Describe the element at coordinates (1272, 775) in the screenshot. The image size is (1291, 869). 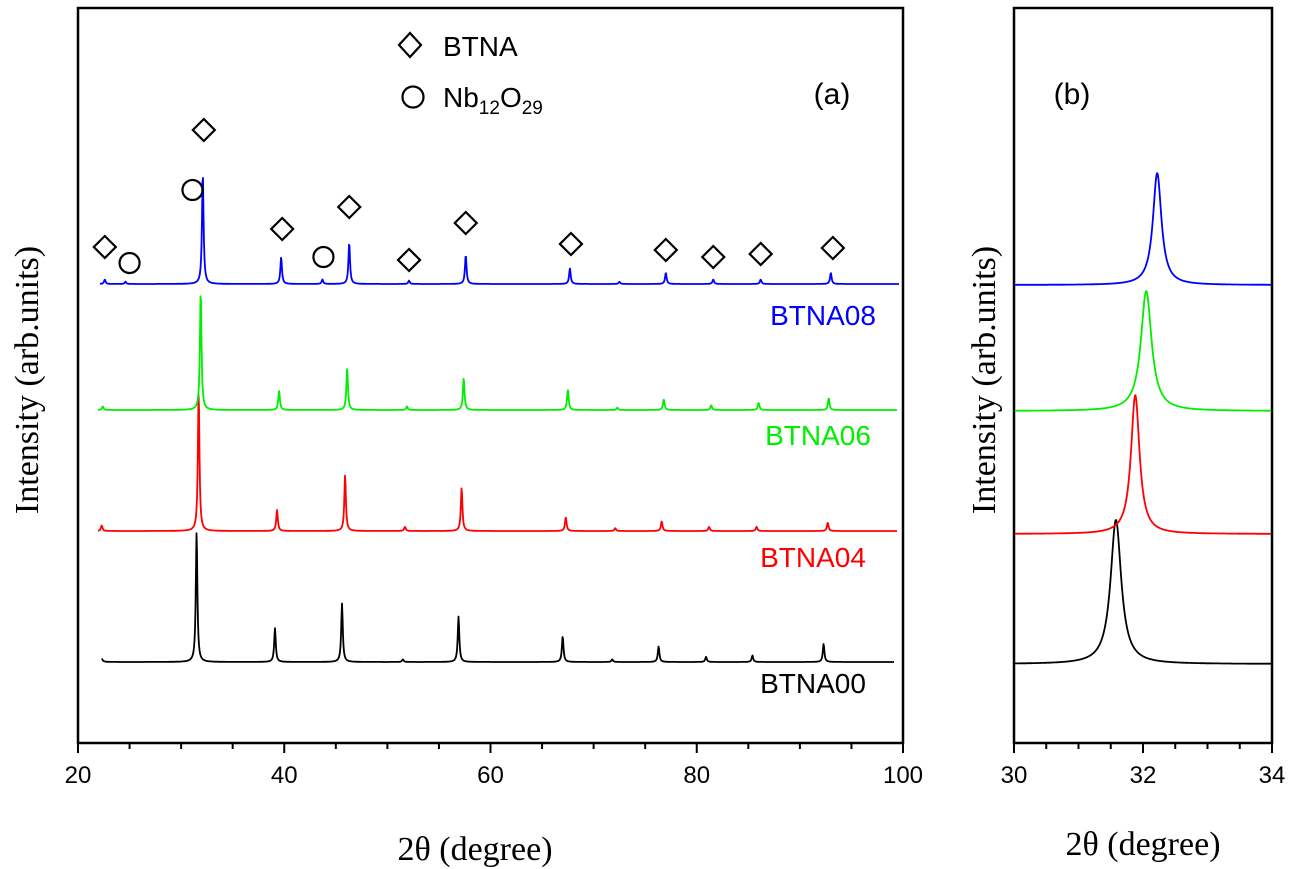
I see `x-tick-label: 34` at that location.